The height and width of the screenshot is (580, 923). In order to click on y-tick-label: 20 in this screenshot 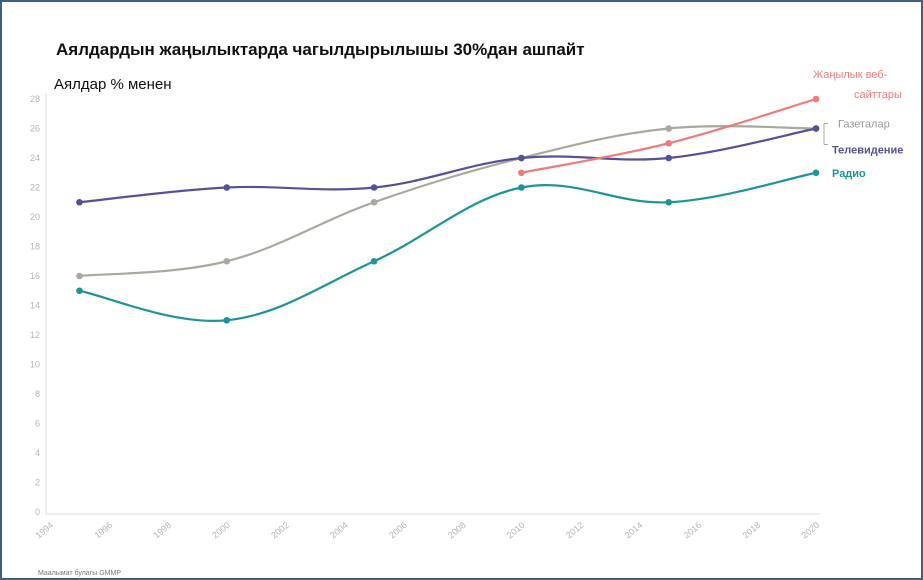, I will do `click(35, 217)`.